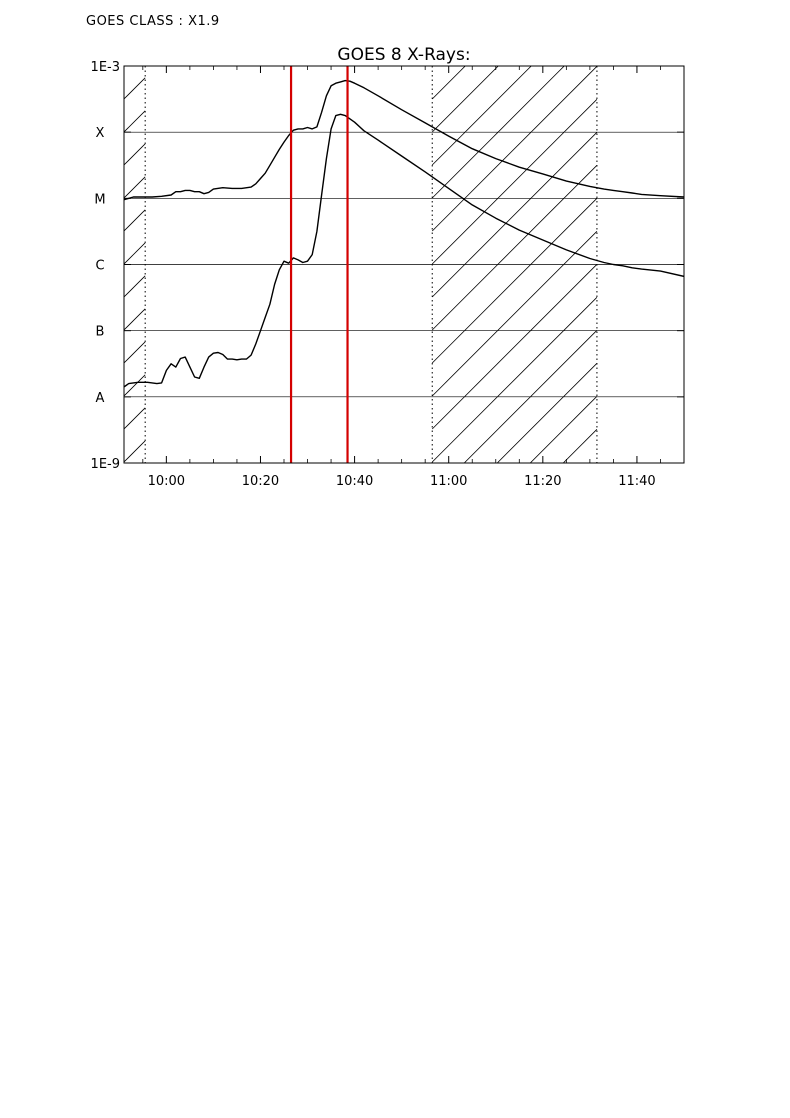 Image resolution: width=790 pixels, height=1118 pixels. What do you see at coordinates (542, 481) in the screenshot?
I see `x-tick-label: 11:20` at bounding box center [542, 481].